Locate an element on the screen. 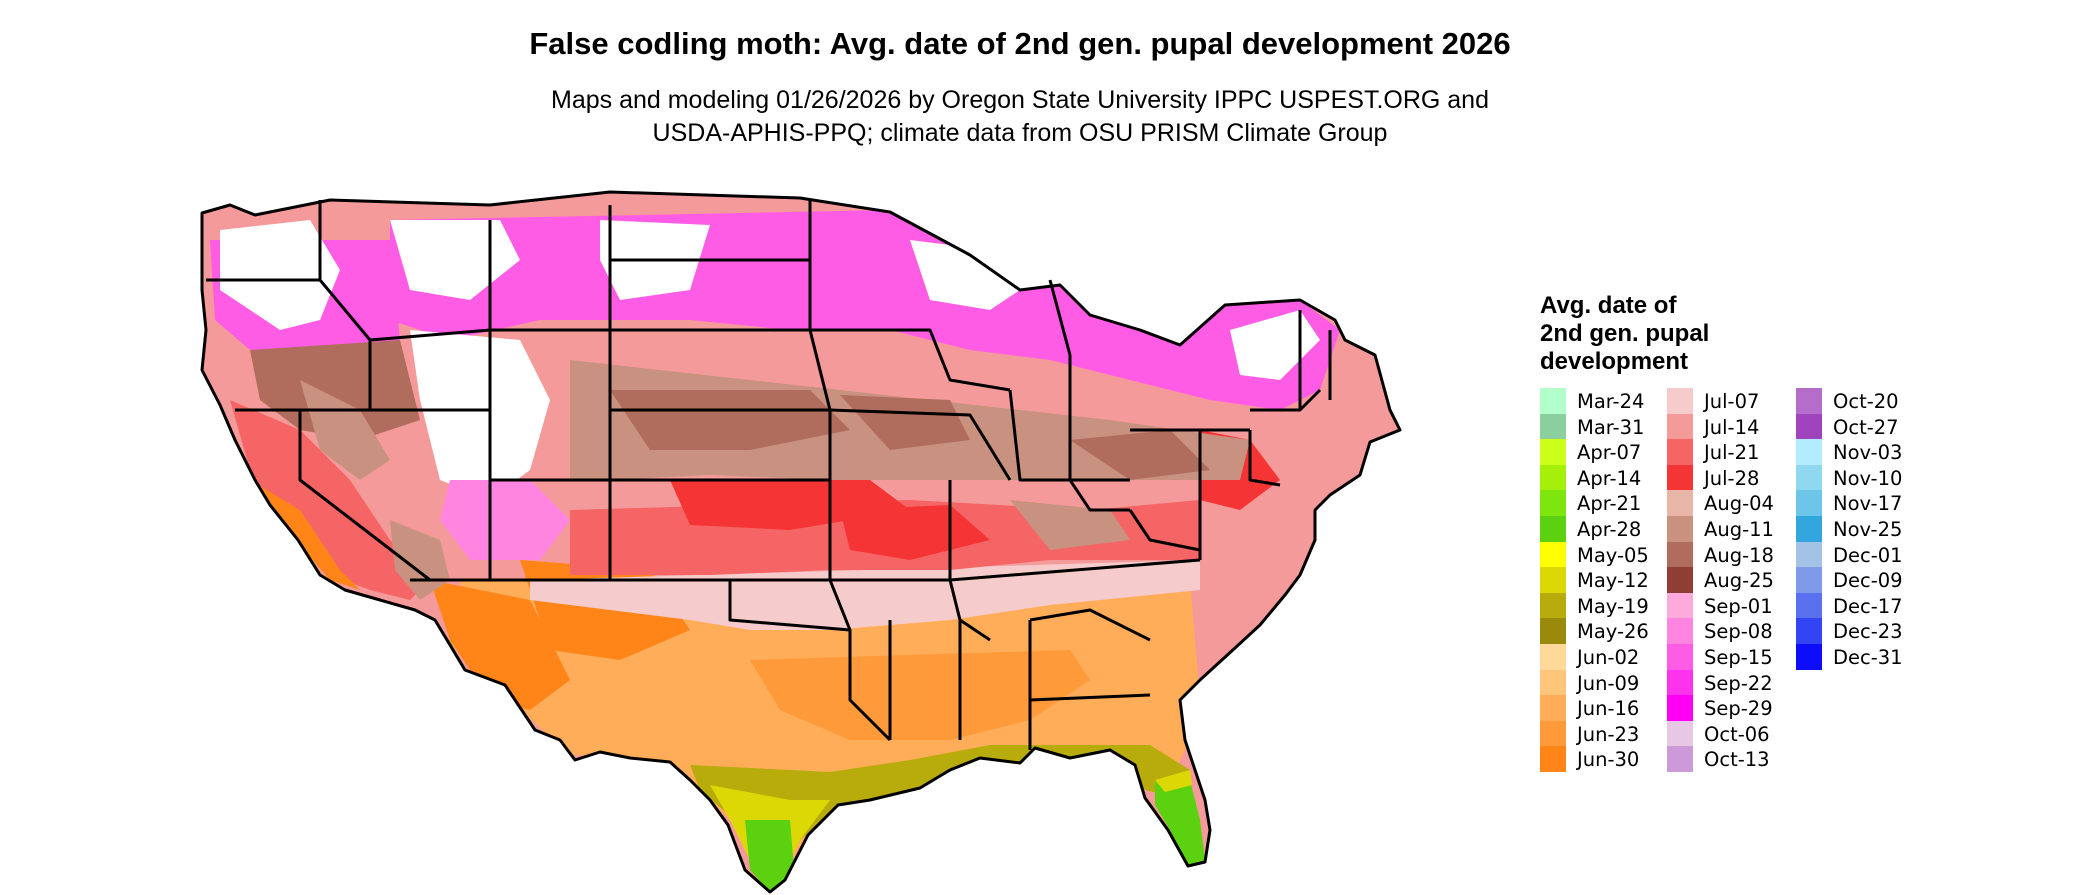 Image resolution: width=2100 pixels, height=895 pixels. legend-label: Dec-31 is located at coordinates (1868, 657).